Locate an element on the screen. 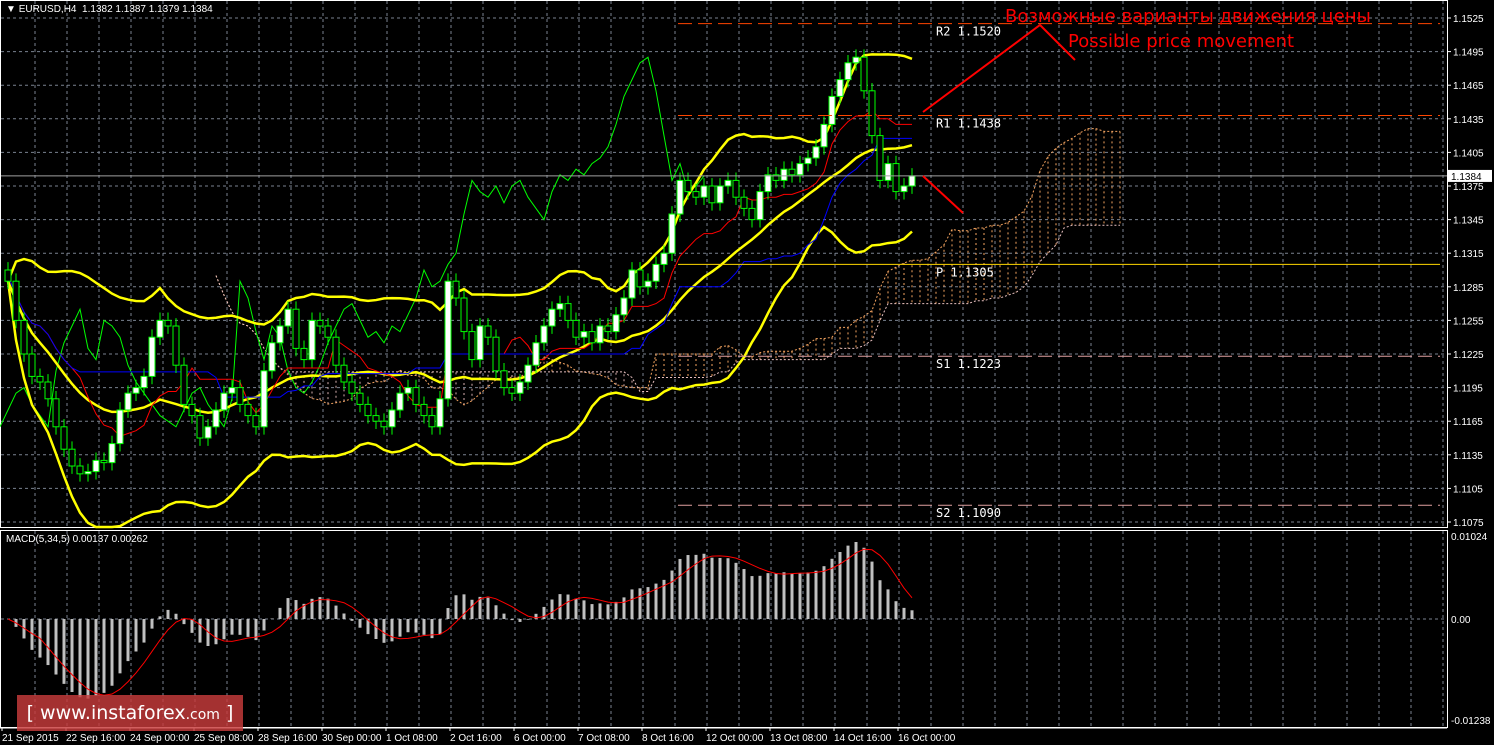 The width and height of the screenshot is (1494, 745). y-tick-label: 1.1195 is located at coordinates (1468, 389).